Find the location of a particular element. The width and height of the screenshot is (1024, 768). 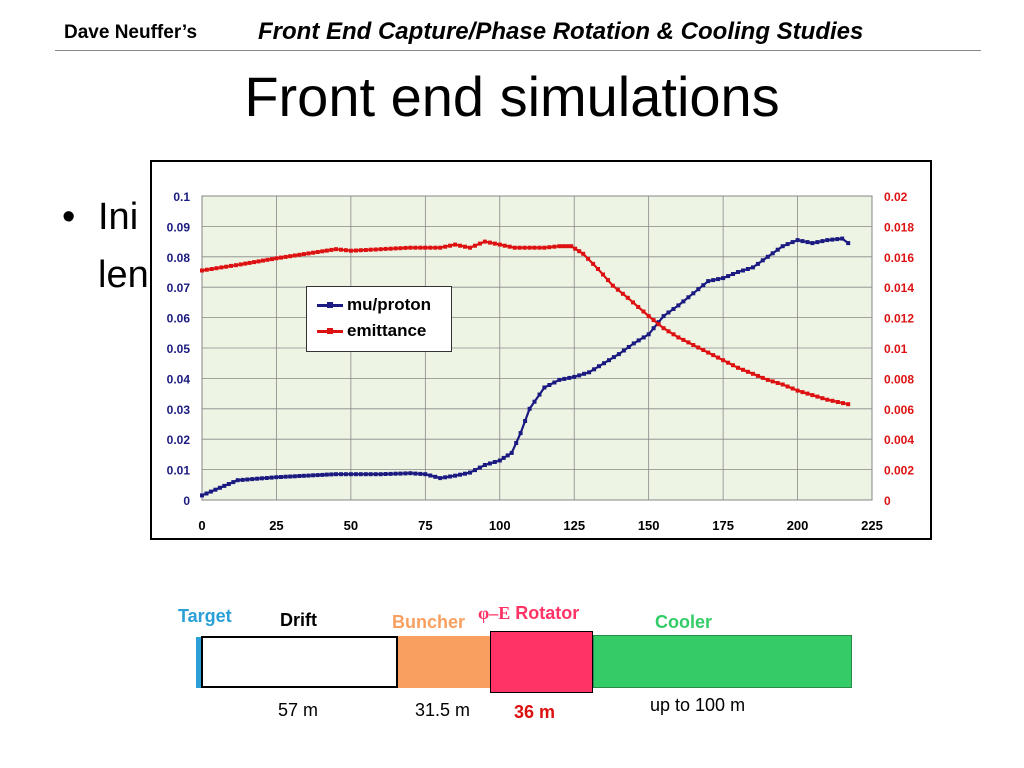

y-tick-label-right: 0.018 is located at coordinates (899, 227).